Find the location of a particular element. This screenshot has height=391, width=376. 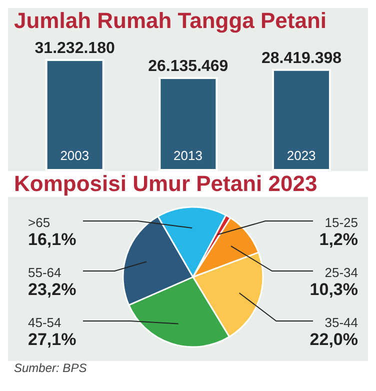

data-label: 28.419.398 is located at coordinates (301, 58).